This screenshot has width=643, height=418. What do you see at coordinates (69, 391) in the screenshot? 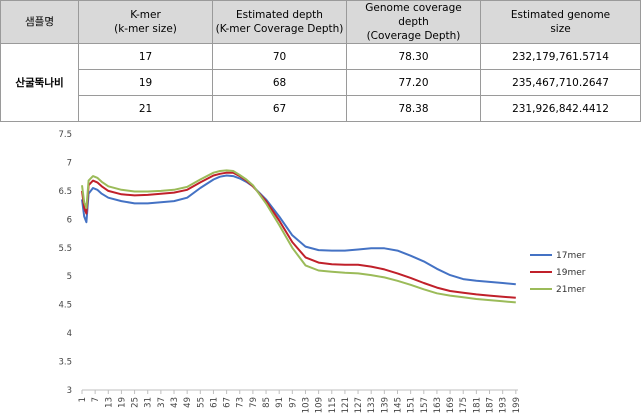
I see `y-tick-label: 3` at bounding box center [69, 391].